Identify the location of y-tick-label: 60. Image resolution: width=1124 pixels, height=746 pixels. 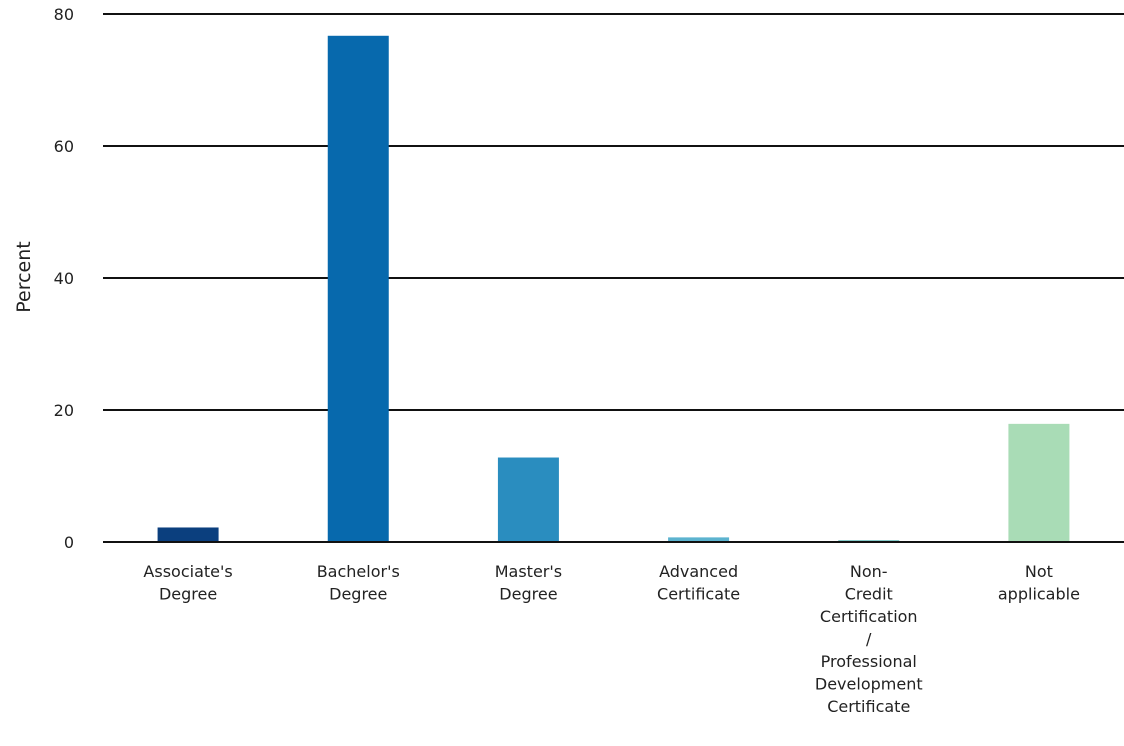
(64, 146).